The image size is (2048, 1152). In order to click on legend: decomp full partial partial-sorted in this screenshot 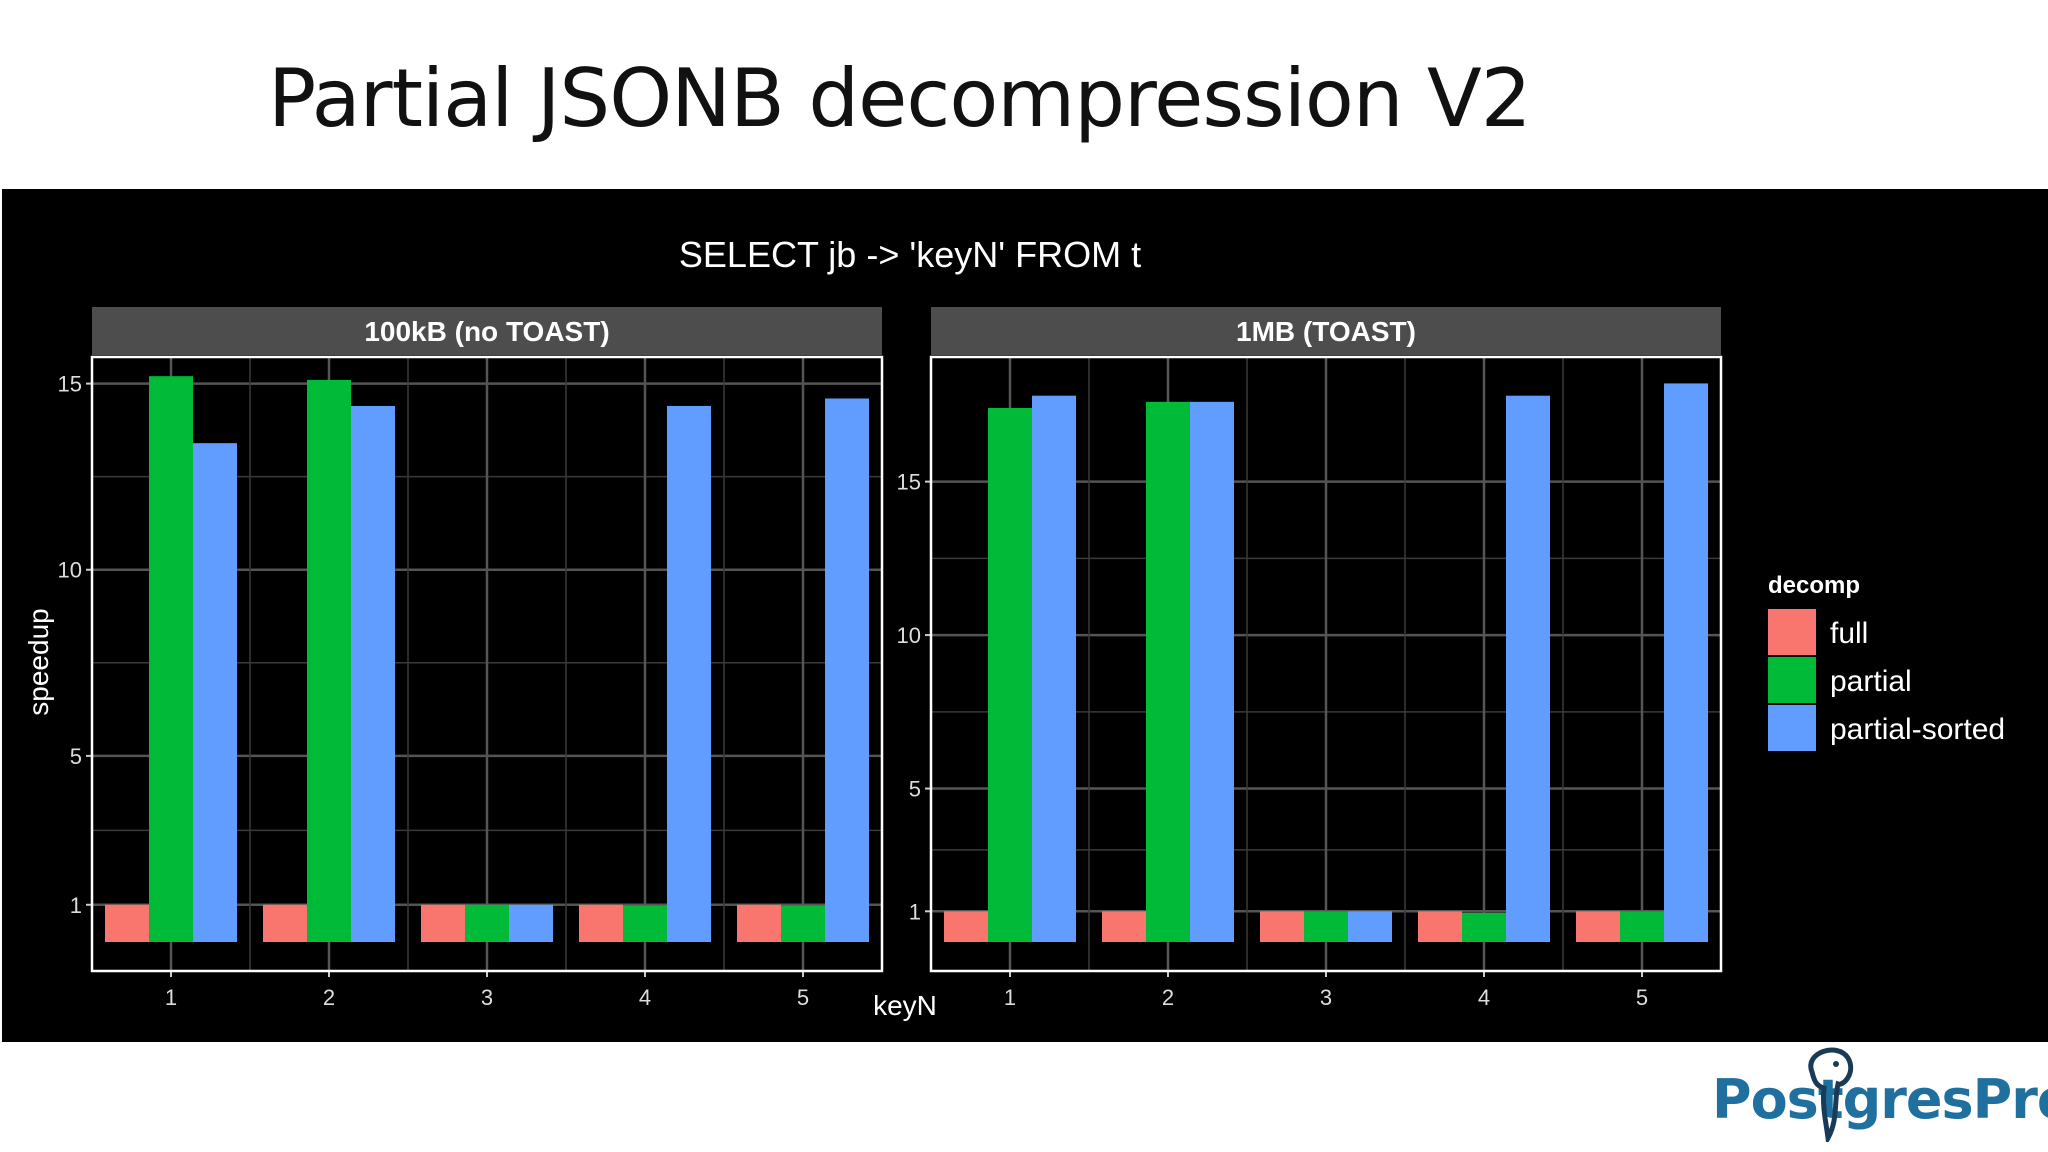, I will do `click(1886, 661)`.